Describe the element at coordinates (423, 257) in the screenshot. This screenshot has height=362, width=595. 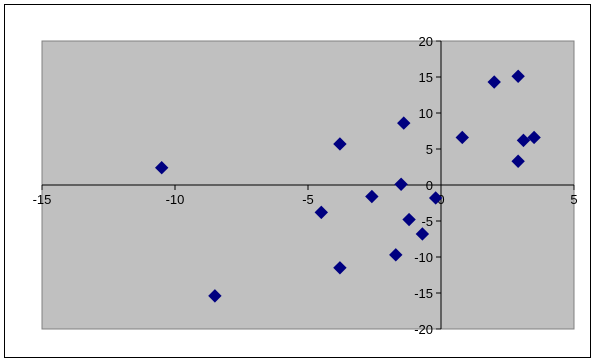
I see `y-tick-label: -10` at that location.